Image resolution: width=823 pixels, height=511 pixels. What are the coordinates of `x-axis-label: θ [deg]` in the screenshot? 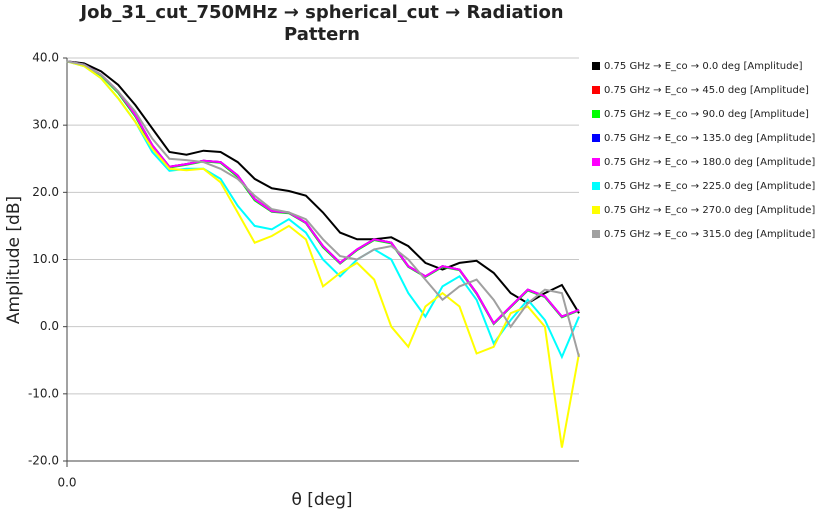 It's located at (321, 500).